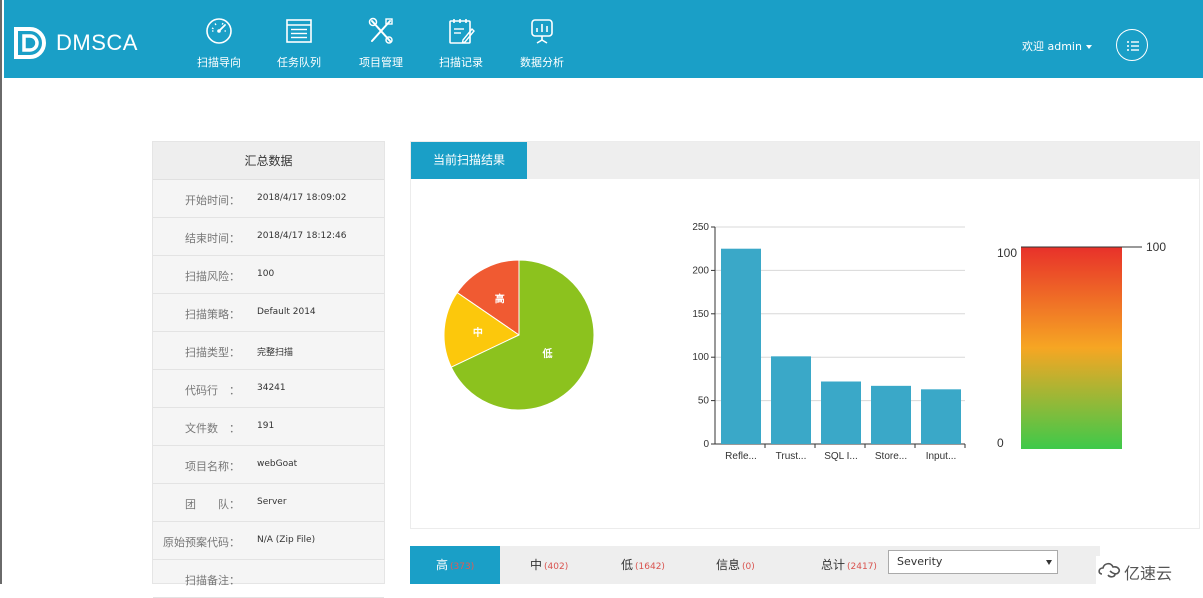 The width and height of the screenshot is (1203, 598). I want to click on tab-severity-info: 信息 (0), so click(735, 565).